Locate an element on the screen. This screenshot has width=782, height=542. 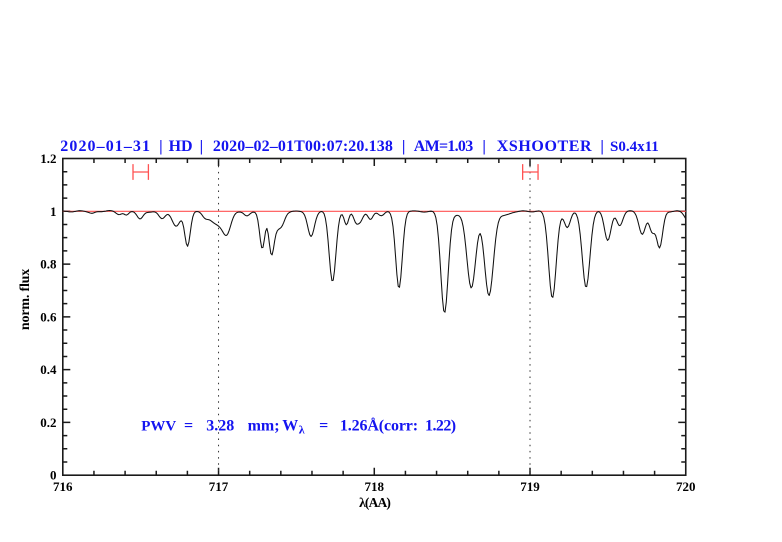
svg-text: norm. flux is located at coordinates (25, 299).